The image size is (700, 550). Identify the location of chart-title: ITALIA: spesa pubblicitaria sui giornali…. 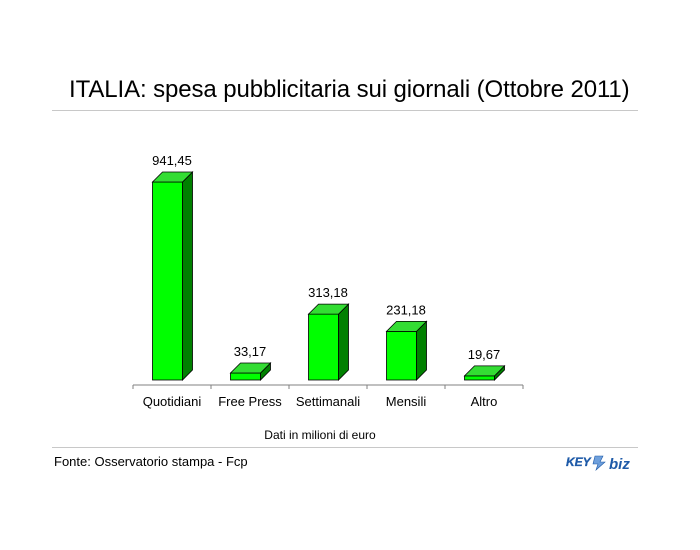
(349, 89).